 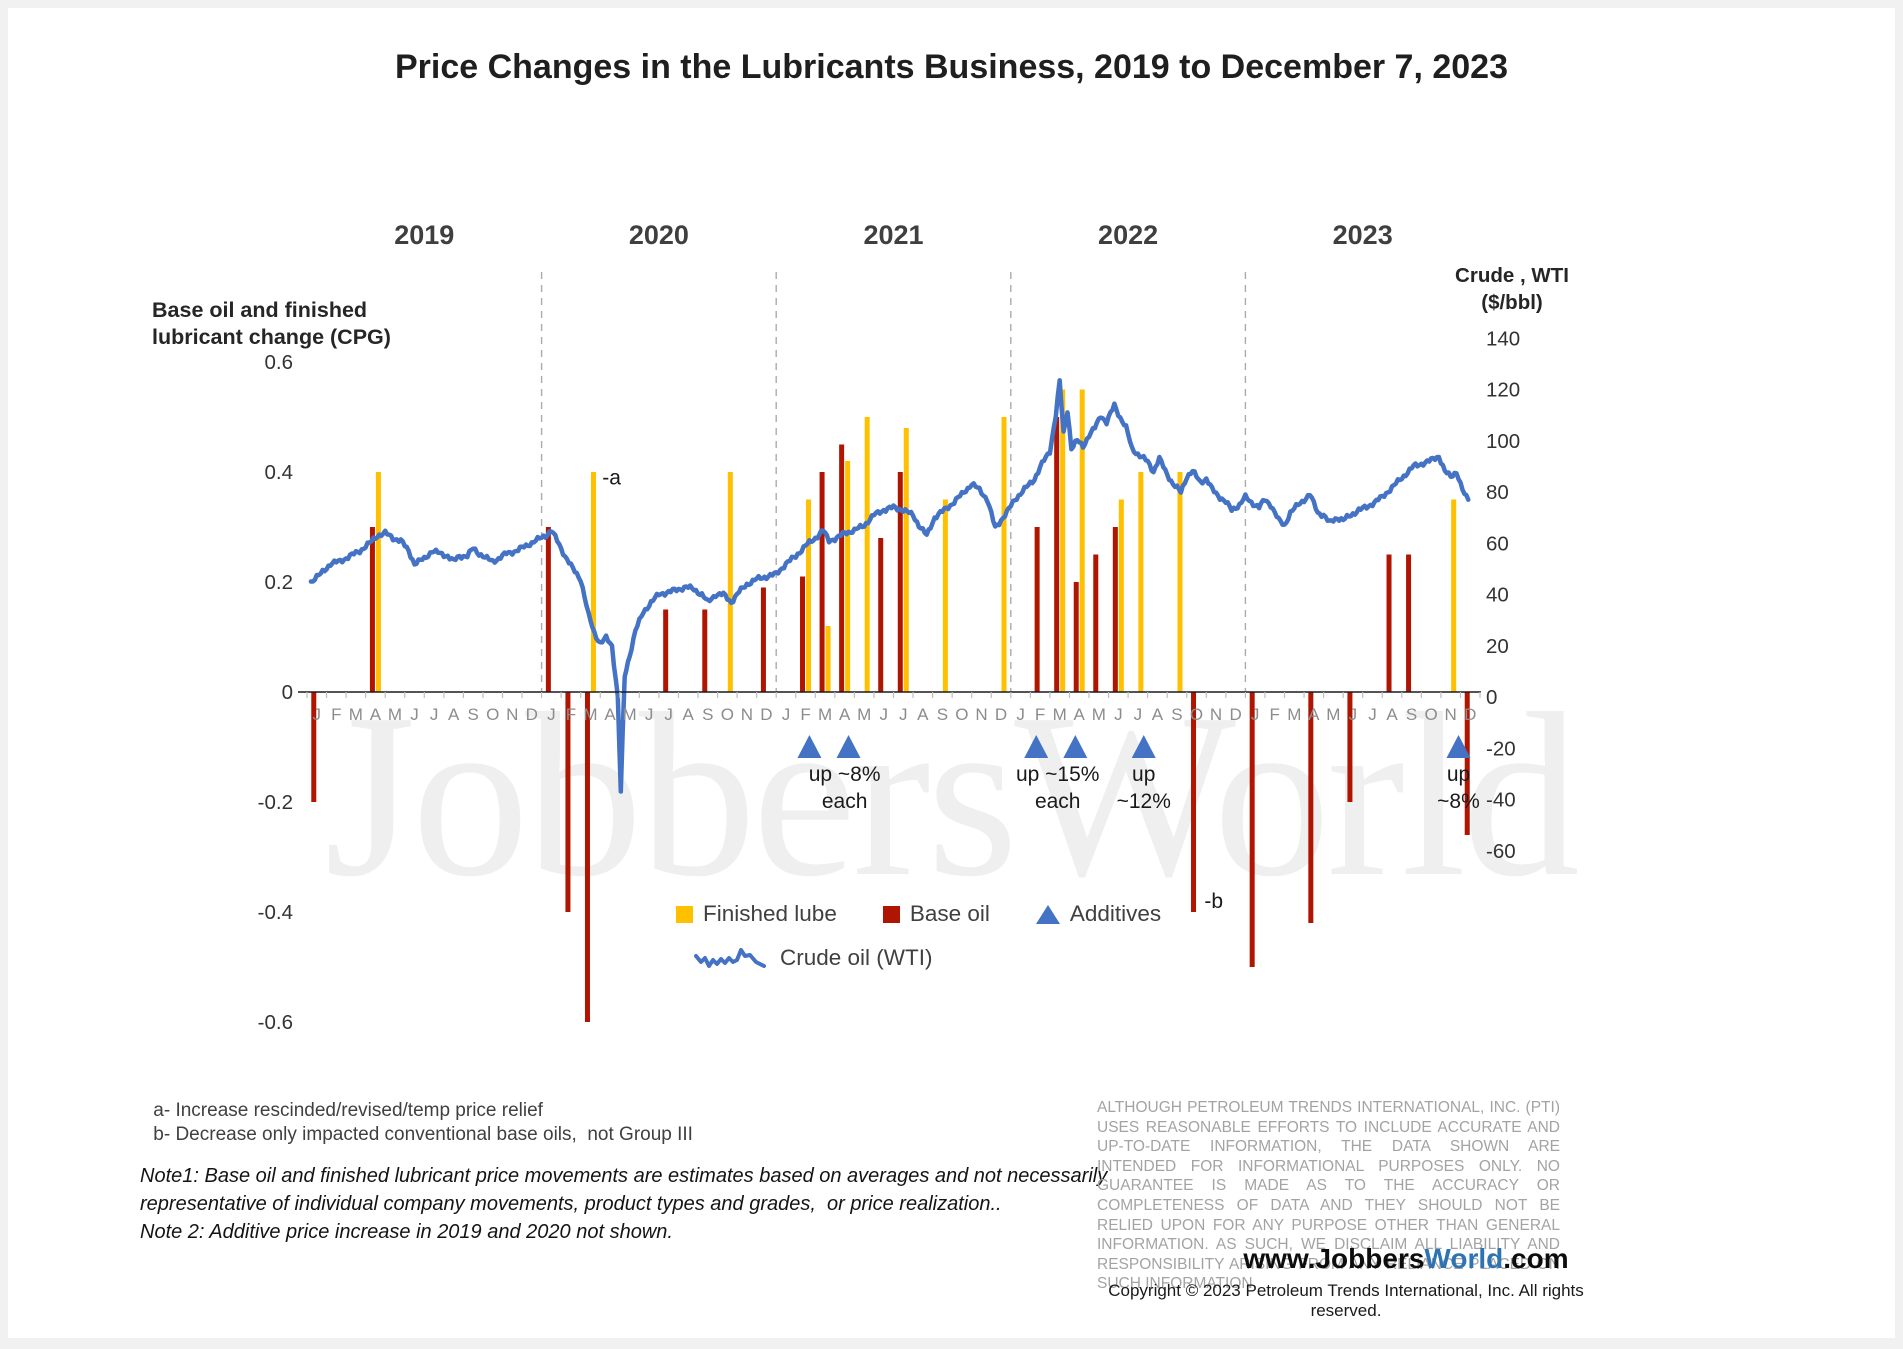 What do you see at coordinates (949, 913) in the screenshot?
I see `legend-base-oil-label: Base oil` at bounding box center [949, 913].